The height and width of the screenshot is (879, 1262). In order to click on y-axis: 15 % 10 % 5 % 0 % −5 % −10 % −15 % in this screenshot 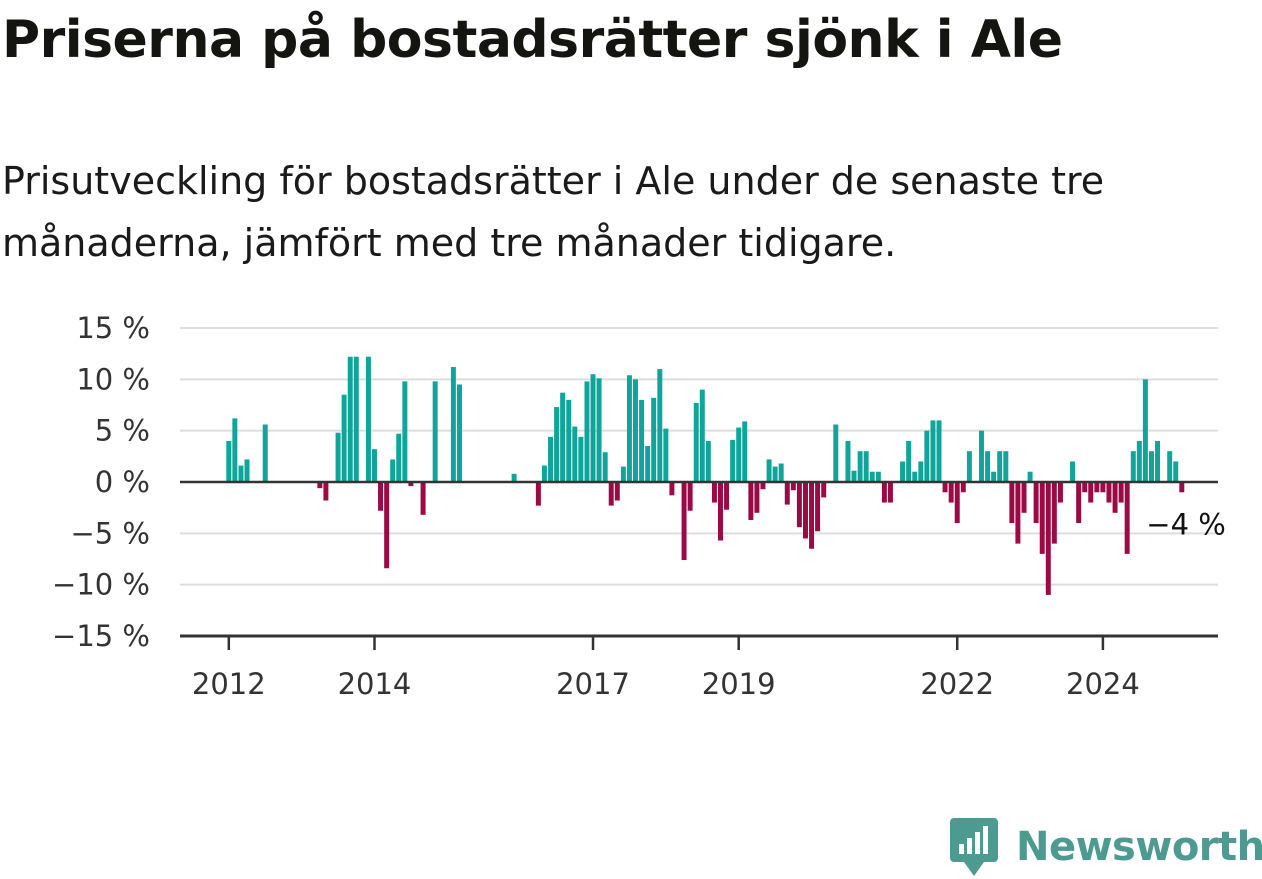, I will do `click(101, 482)`.